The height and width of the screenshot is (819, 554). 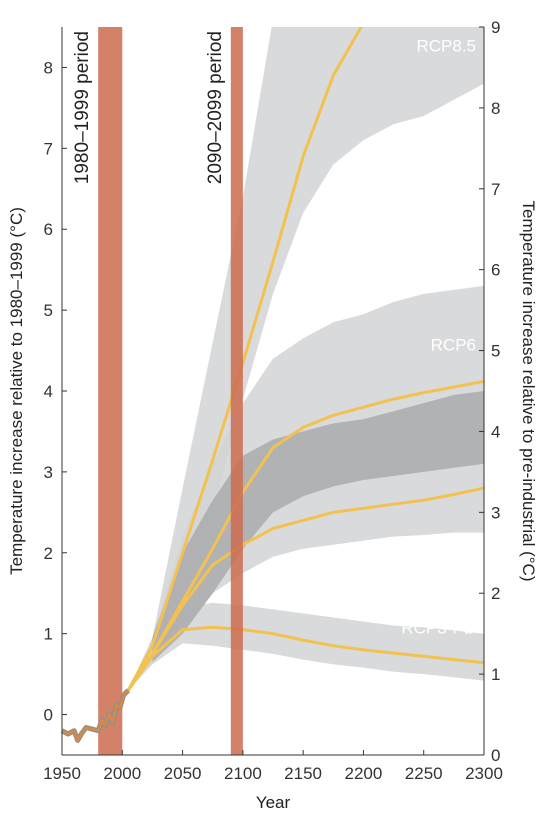 What do you see at coordinates (122, 773) in the screenshot?
I see `x-tick-label: 2000` at bounding box center [122, 773].